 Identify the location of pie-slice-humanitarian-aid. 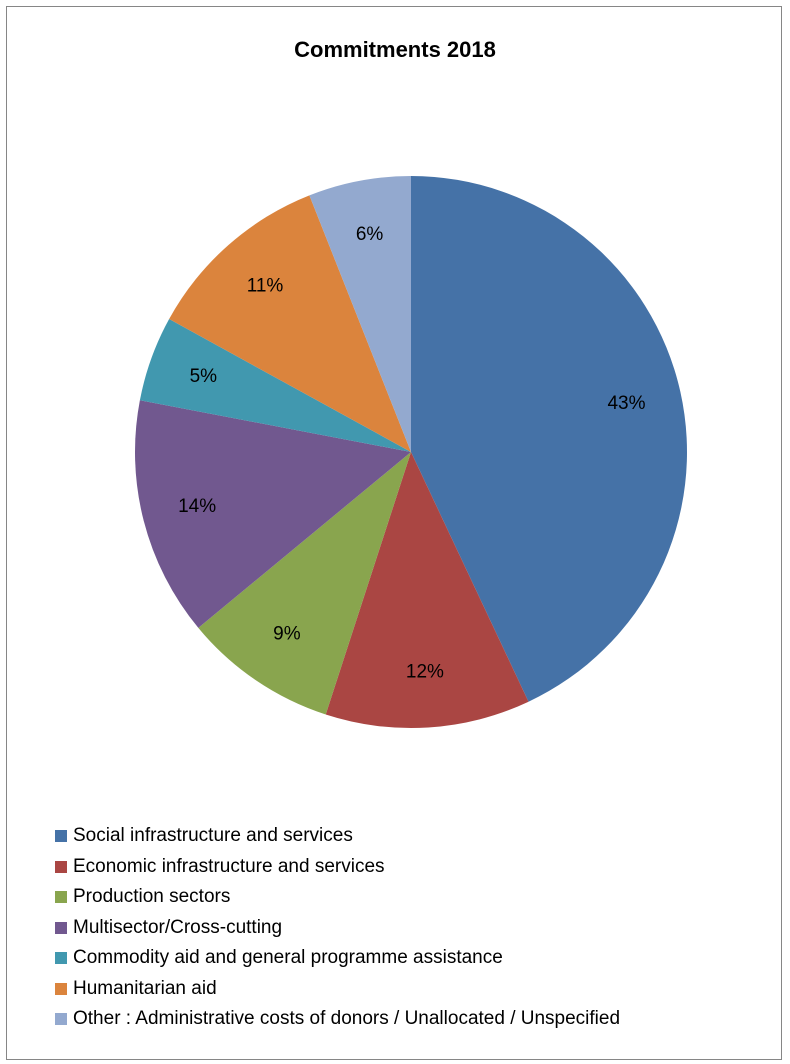
(290, 323).